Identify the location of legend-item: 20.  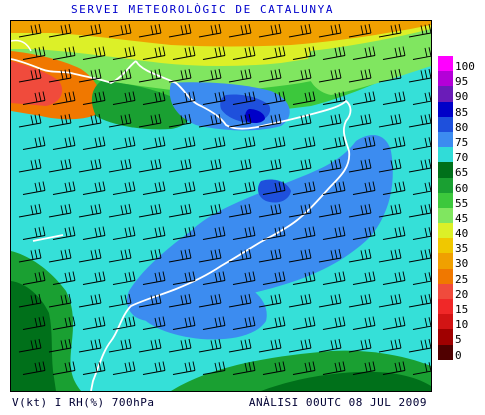
(460, 292).